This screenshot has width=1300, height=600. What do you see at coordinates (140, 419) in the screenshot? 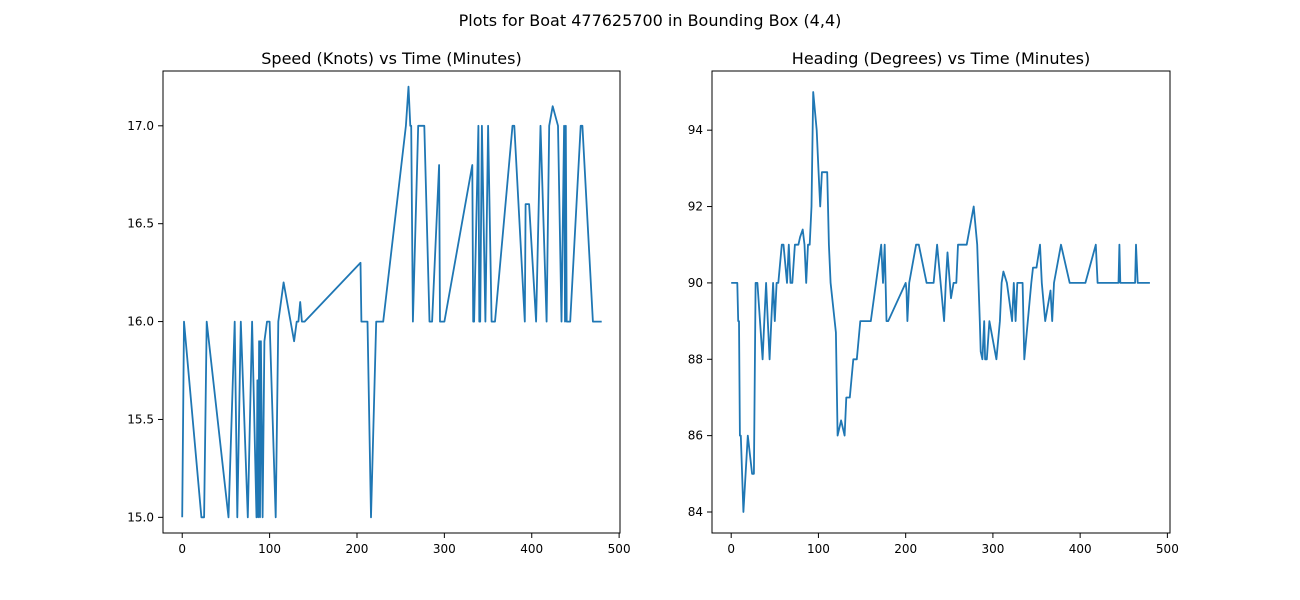
I see `speed-y-tick-label: 15.5` at bounding box center [140, 419].